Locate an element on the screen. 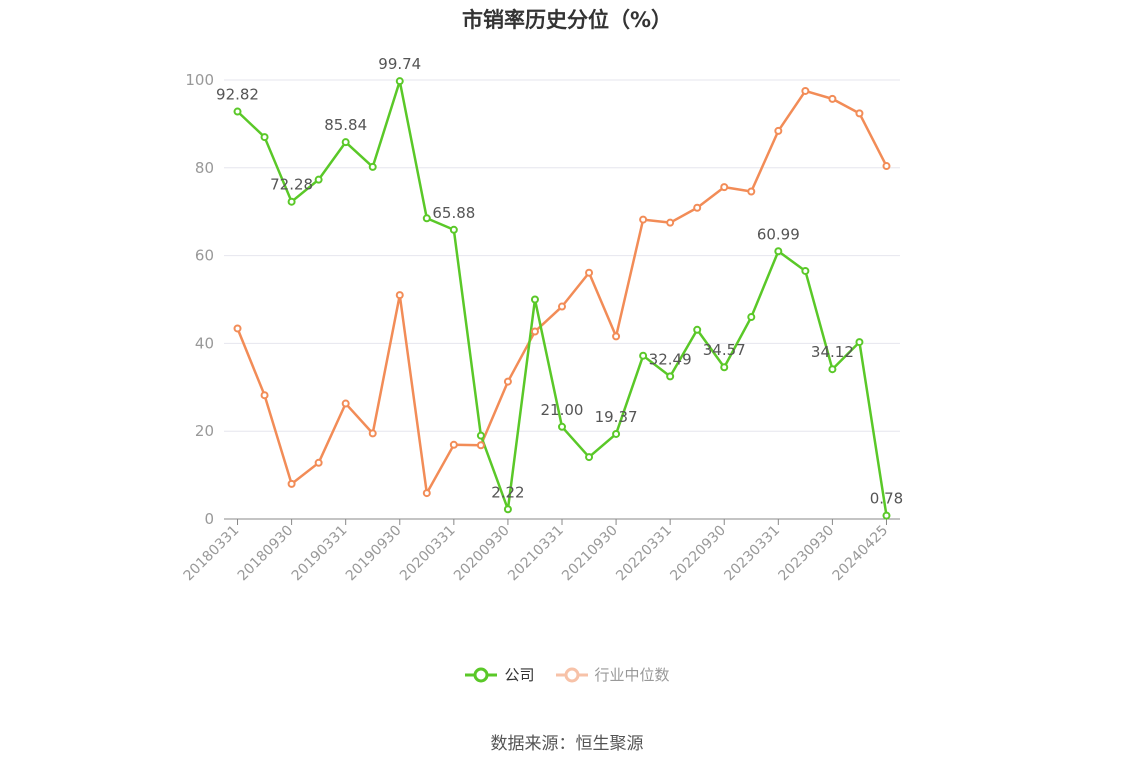 This screenshot has width=1134, height=766. data-label-company: 92.82 is located at coordinates (237, 95).